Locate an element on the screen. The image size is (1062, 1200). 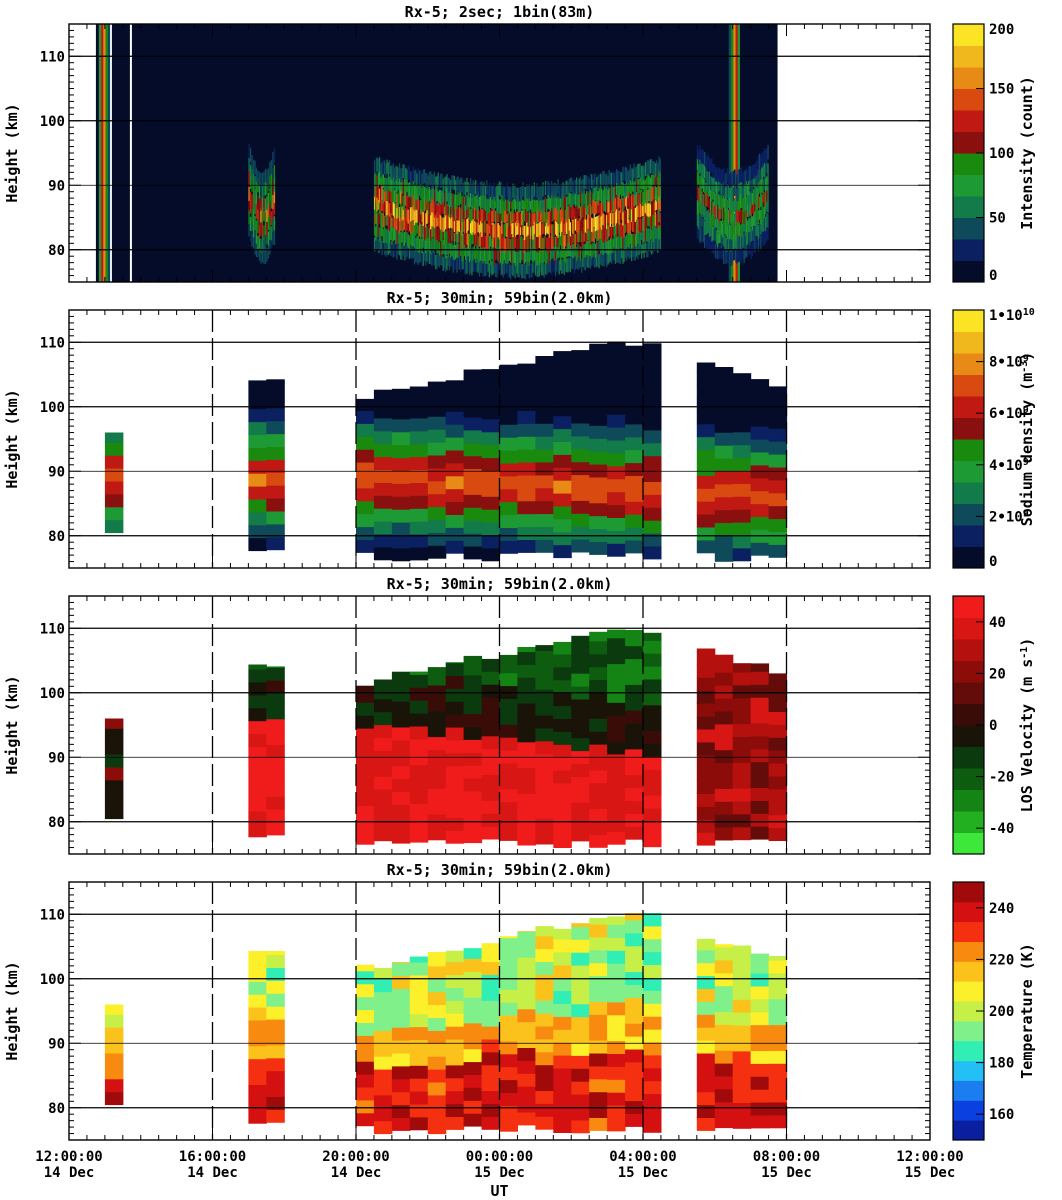
colorbar-tick-label: -40 is located at coordinates (1001, 829).